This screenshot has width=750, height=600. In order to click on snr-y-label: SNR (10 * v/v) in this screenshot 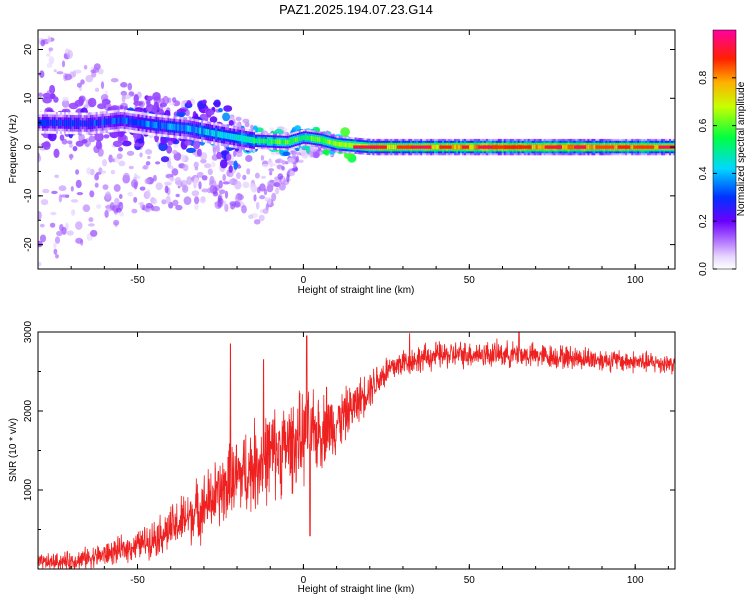, I will do `click(13, 450)`.